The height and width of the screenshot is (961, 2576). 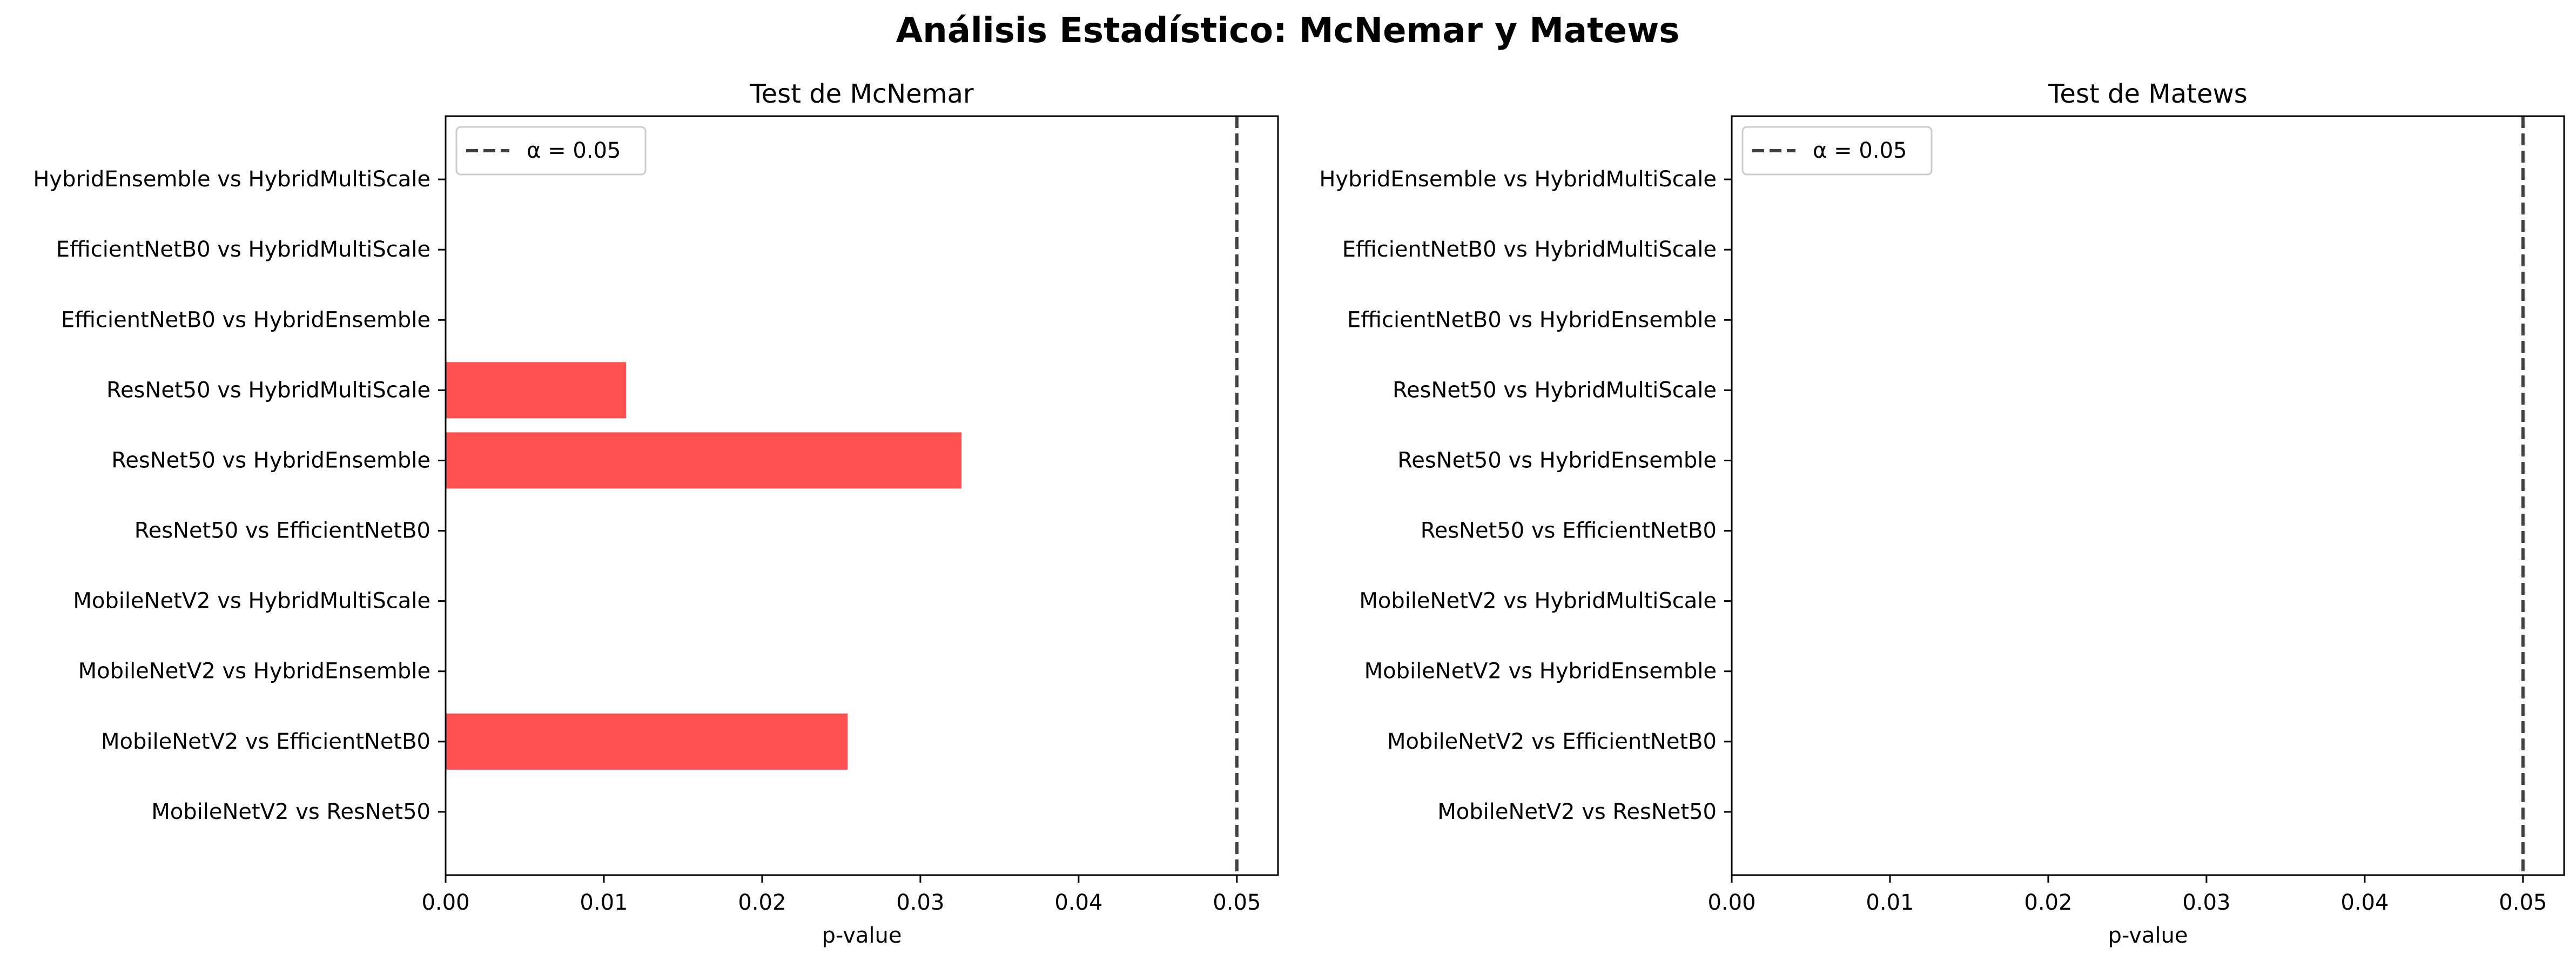 What do you see at coordinates (861, 94) in the screenshot?
I see `panel-title: Test de McNemar` at bounding box center [861, 94].